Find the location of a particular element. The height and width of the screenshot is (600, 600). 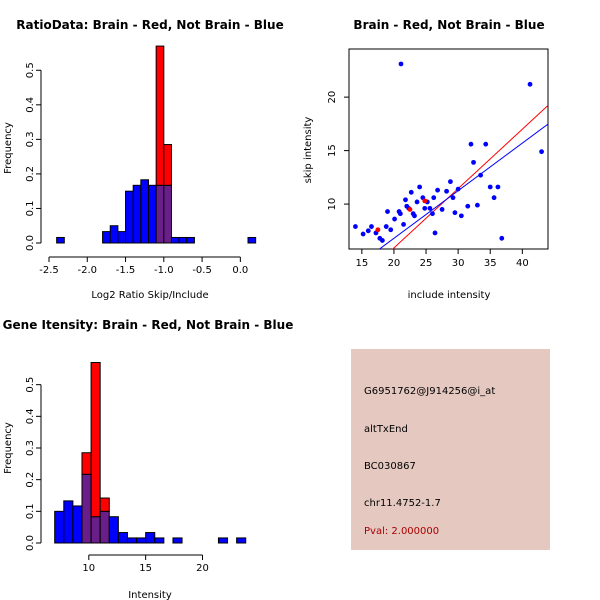

ratio-x-tick-label: -2.0 is located at coordinates (88, 270).